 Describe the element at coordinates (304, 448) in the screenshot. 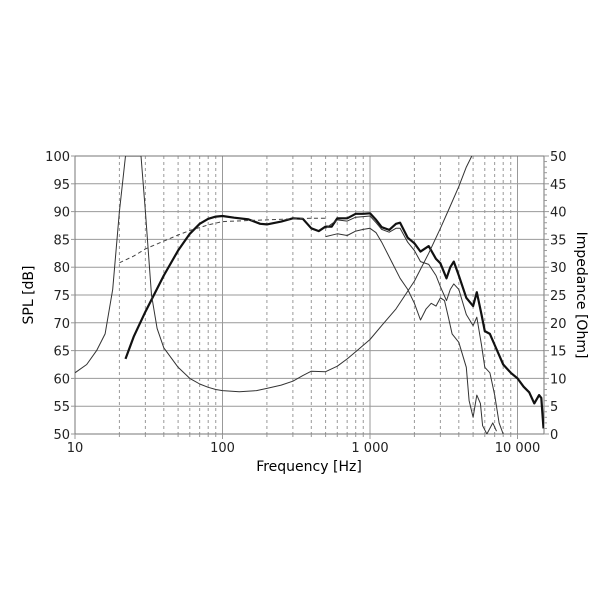

I see `x-axis-tick-labels: 10 100 1 000 10 000` at that location.